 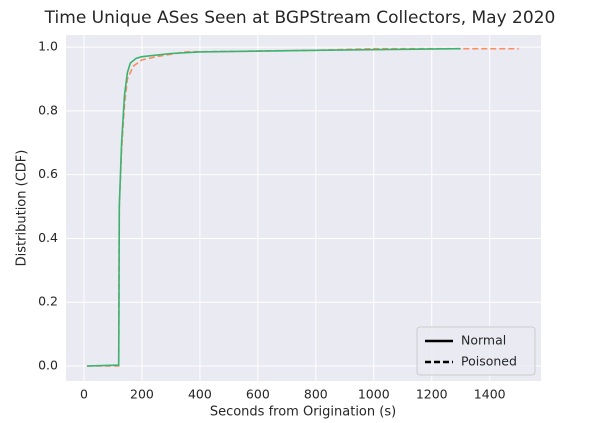 I want to click on y-tick-label: 0.2, so click(x=48, y=301).